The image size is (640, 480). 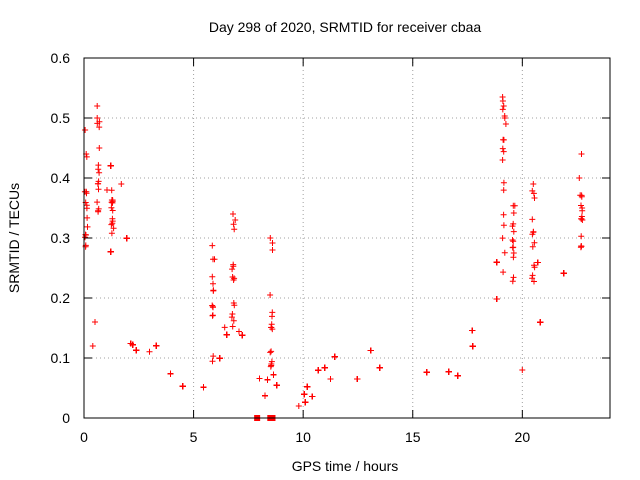 What do you see at coordinates (61, 118) in the screenshot?
I see `y-tick-label: 0.5` at bounding box center [61, 118].